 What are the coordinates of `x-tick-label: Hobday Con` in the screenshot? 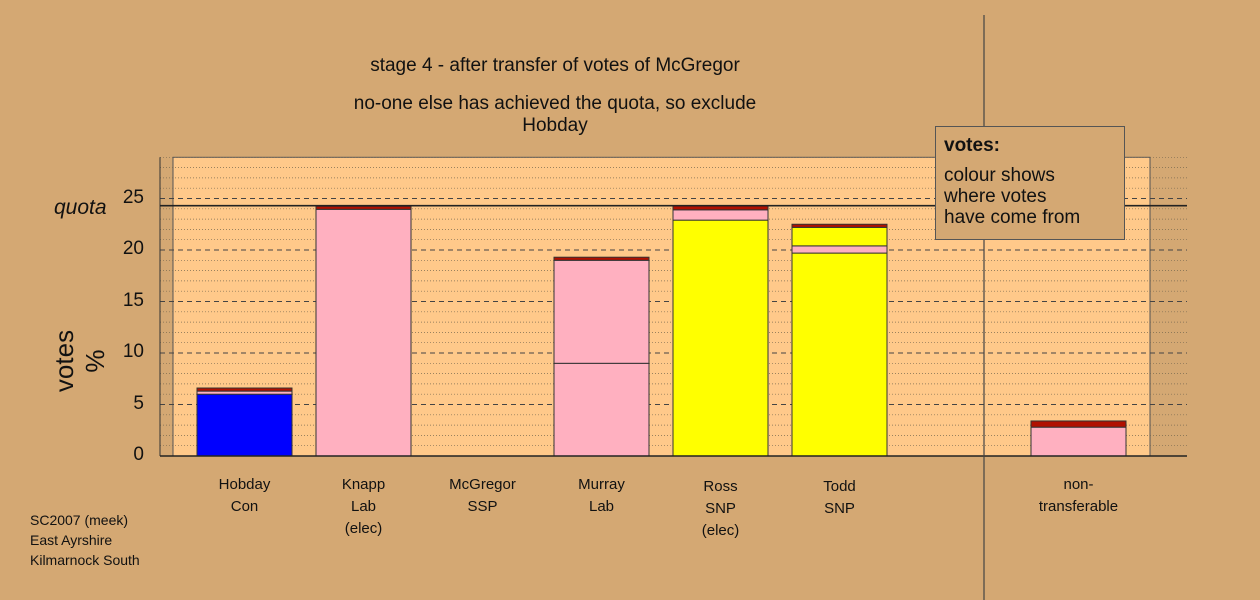 It's located at (245, 496).